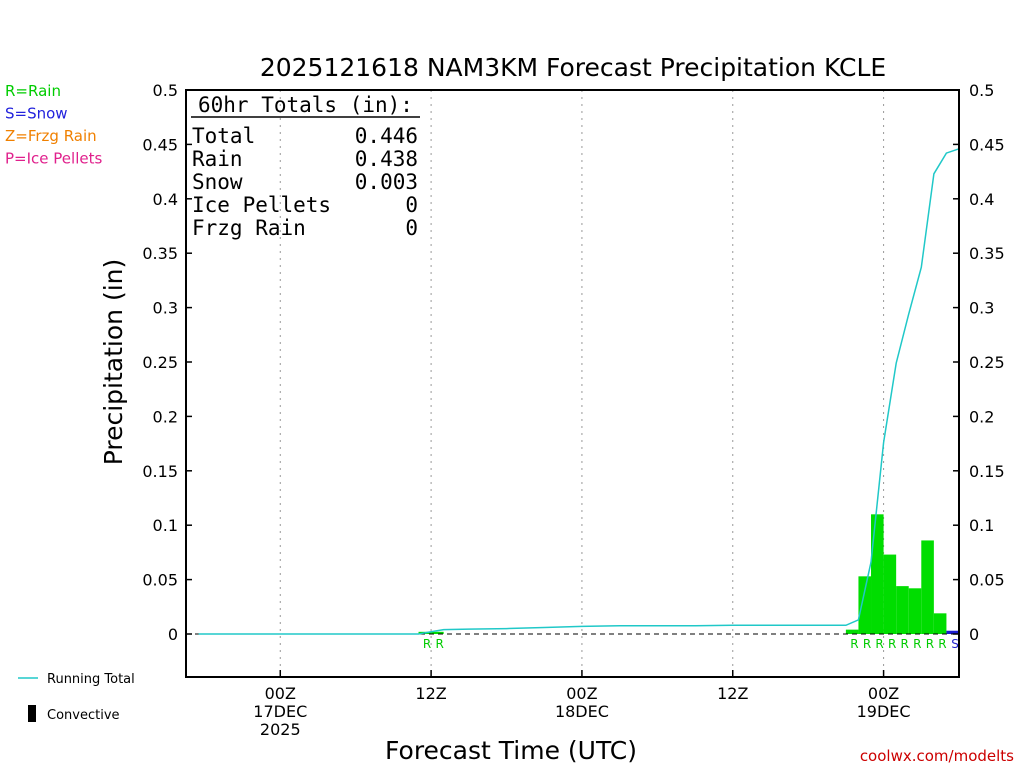 The height and width of the screenshot is (768, 1024). I want to click on y-tick-label-left: 0.4, so click(165, 199).